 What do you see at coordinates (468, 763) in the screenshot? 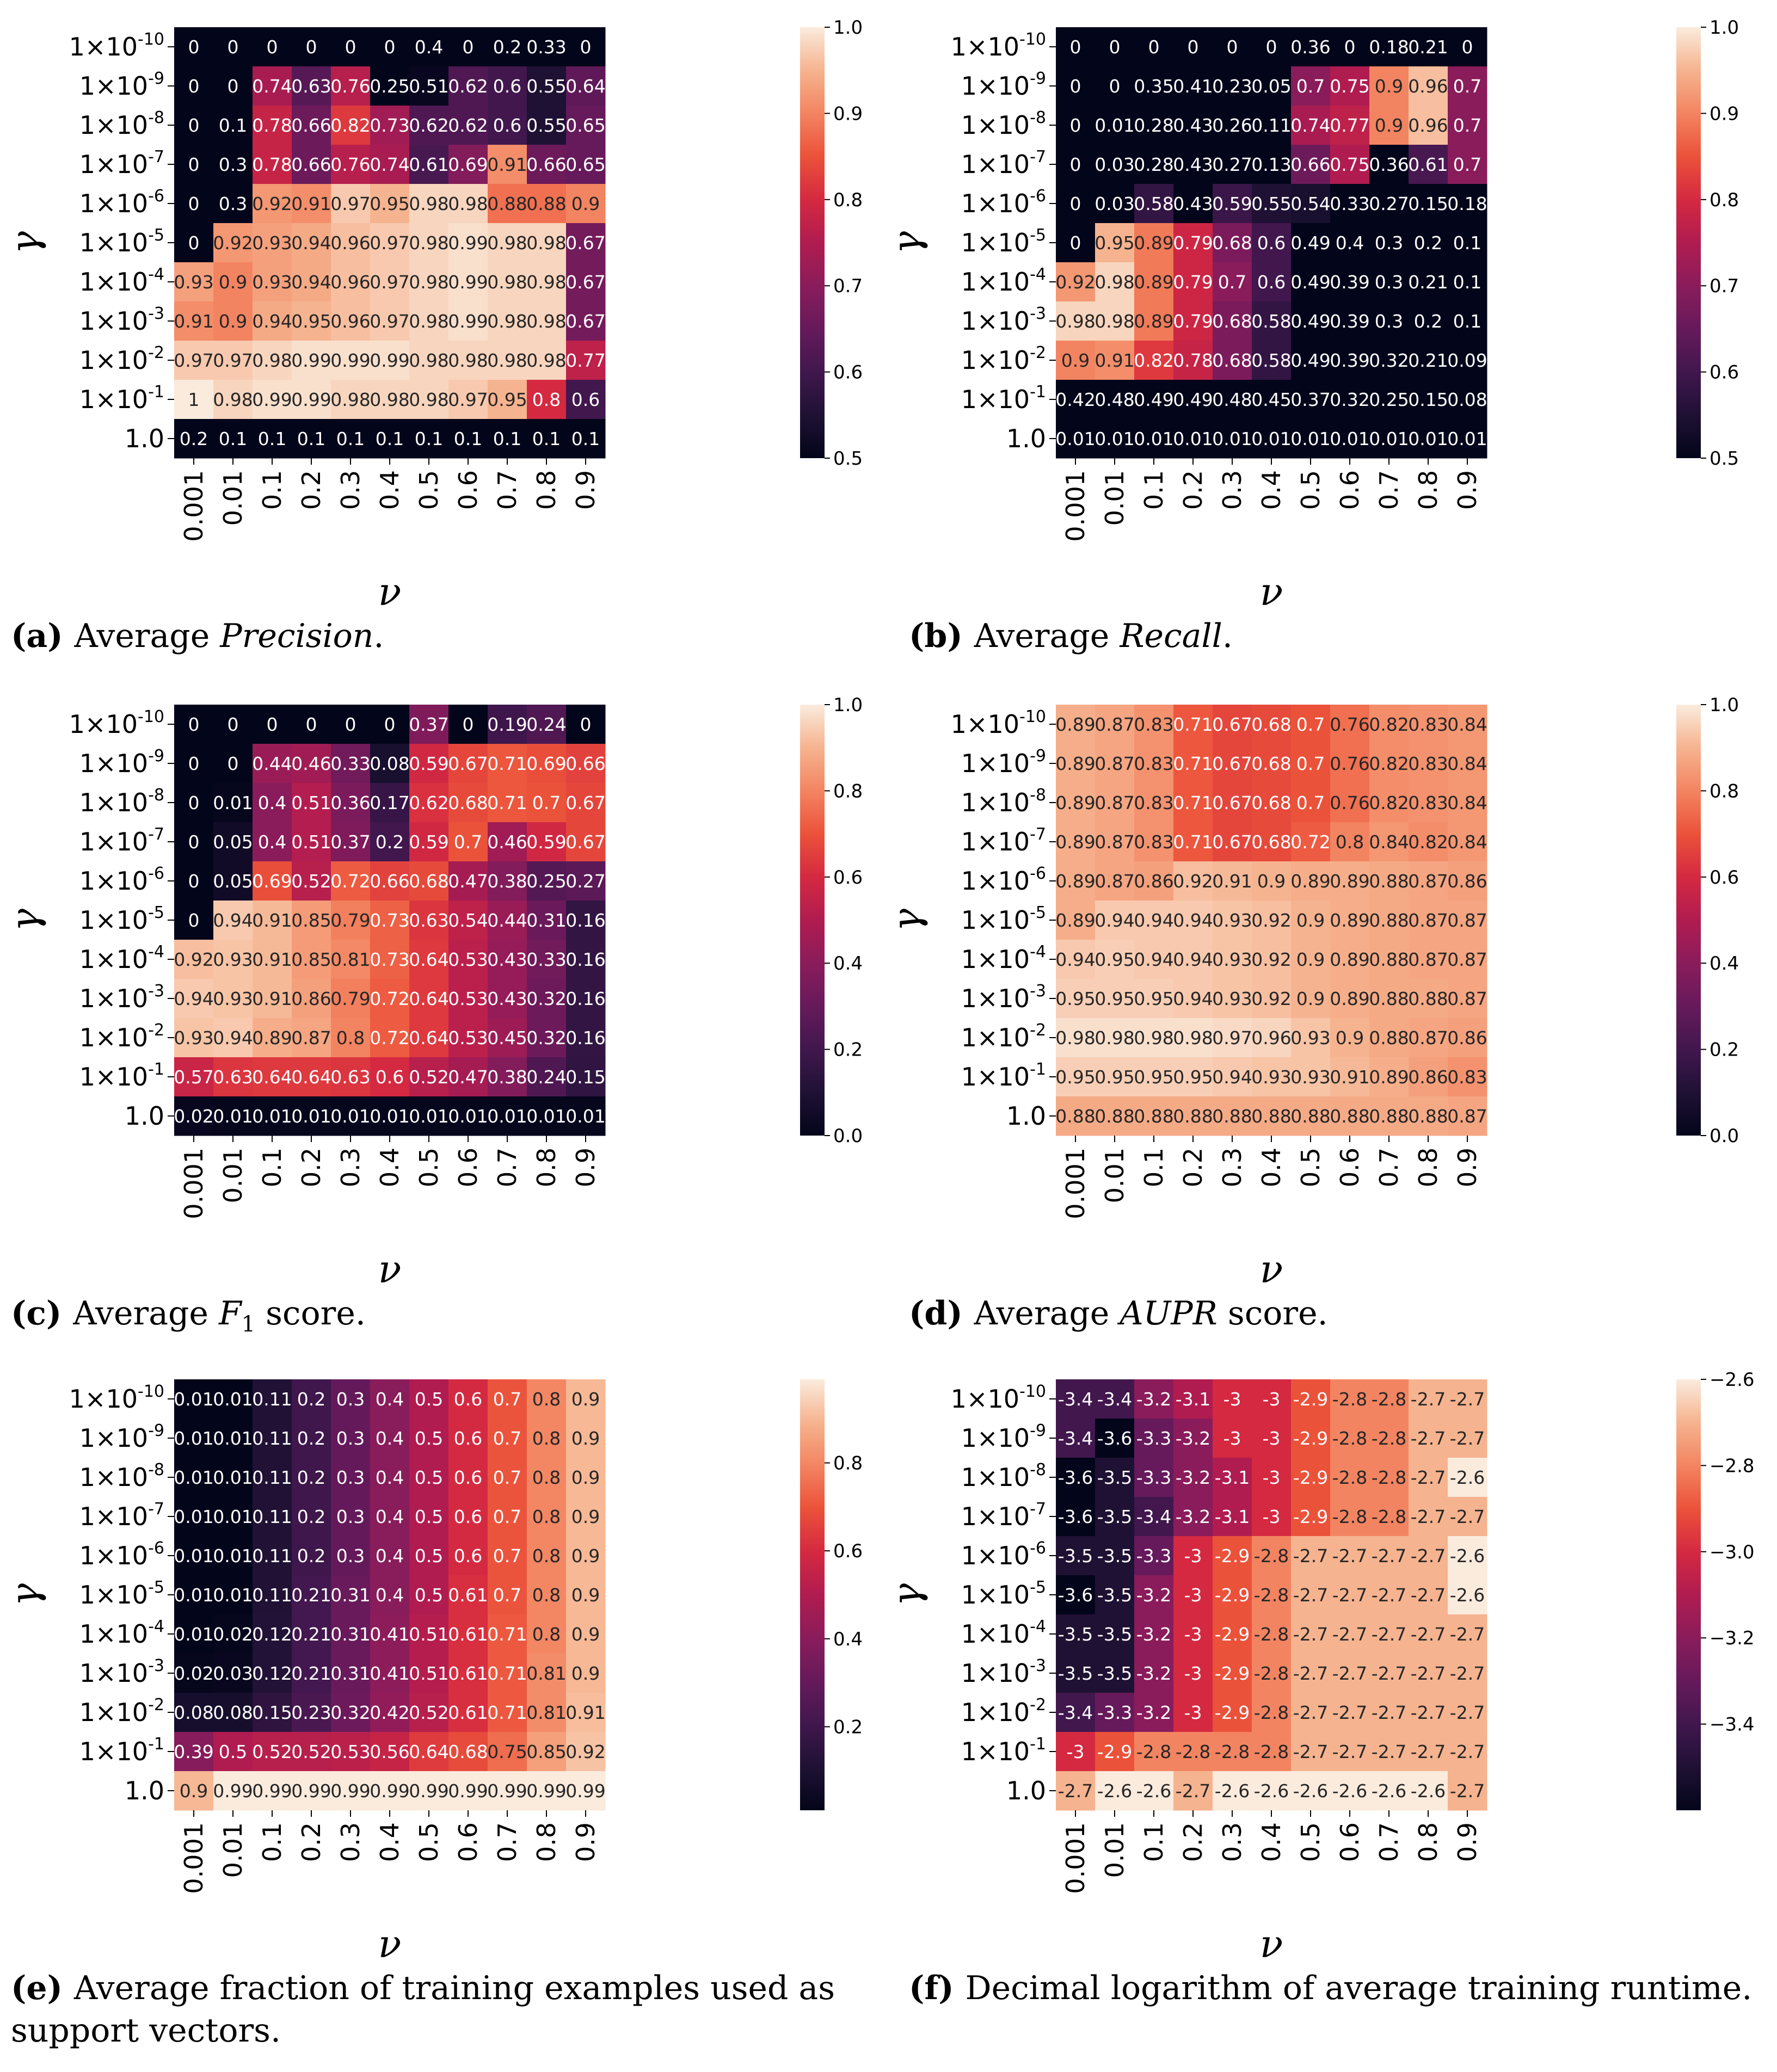
I see `cell-label-c-r1-c7: 0.67` at bounding box center [468, 763].